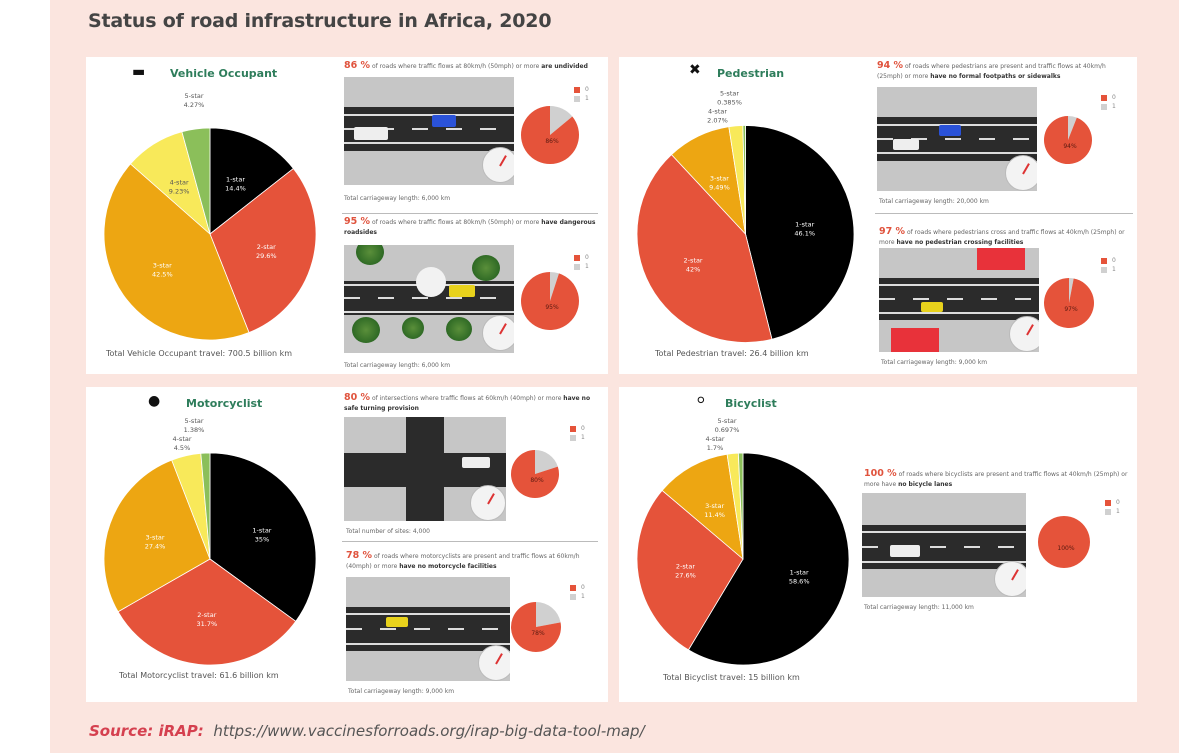  I want to click on stat-percent: 80 %, so click(357, 397).